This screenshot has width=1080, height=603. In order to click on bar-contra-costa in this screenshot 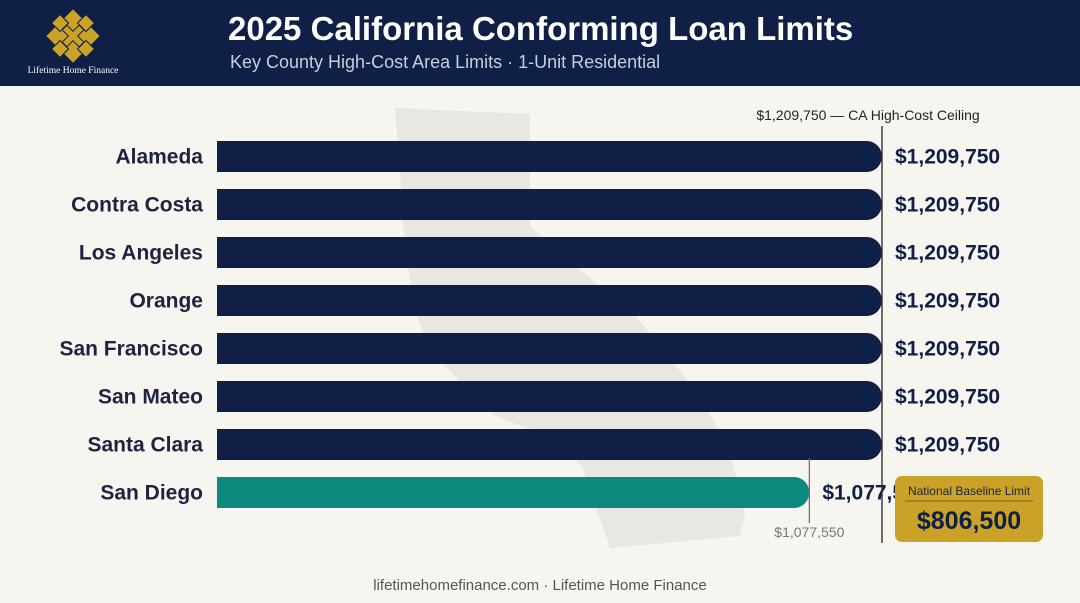, I will do `click(549, 204)`.